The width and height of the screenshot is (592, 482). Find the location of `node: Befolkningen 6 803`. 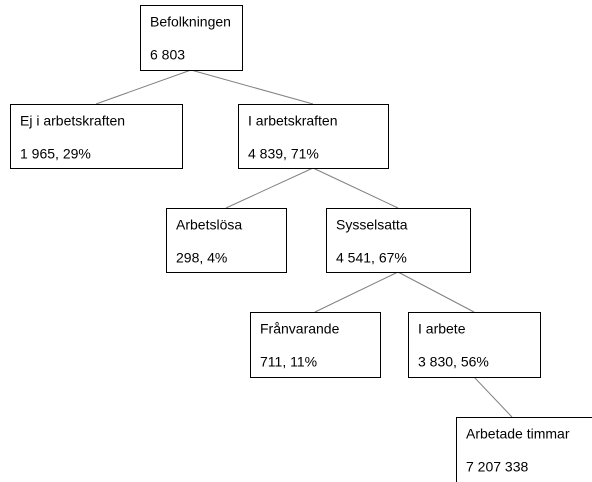

node: Befolkningen 6 803 is located at coordinates (191, 38).